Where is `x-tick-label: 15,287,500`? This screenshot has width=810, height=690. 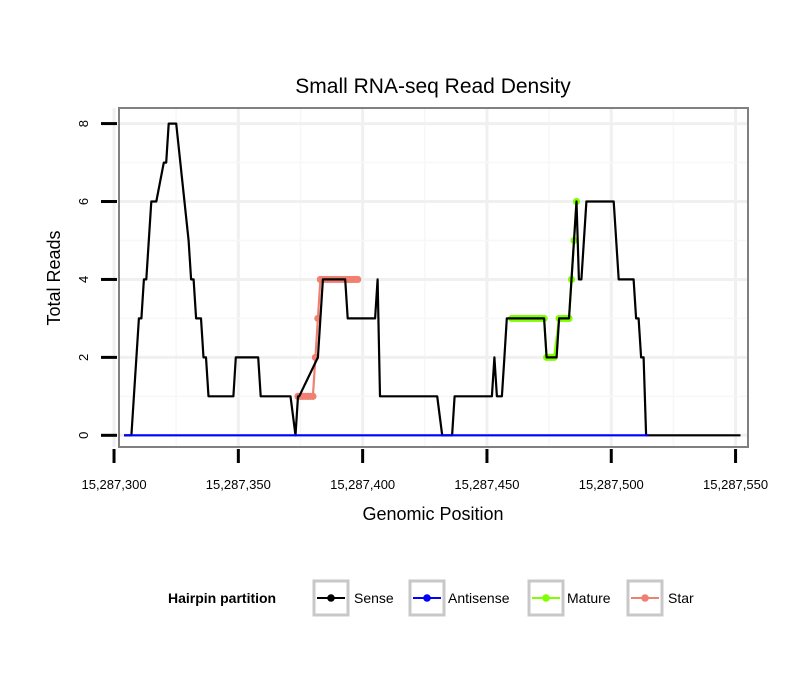
x-tick-label: 15,287,500 is located at coordinates (611, 484).